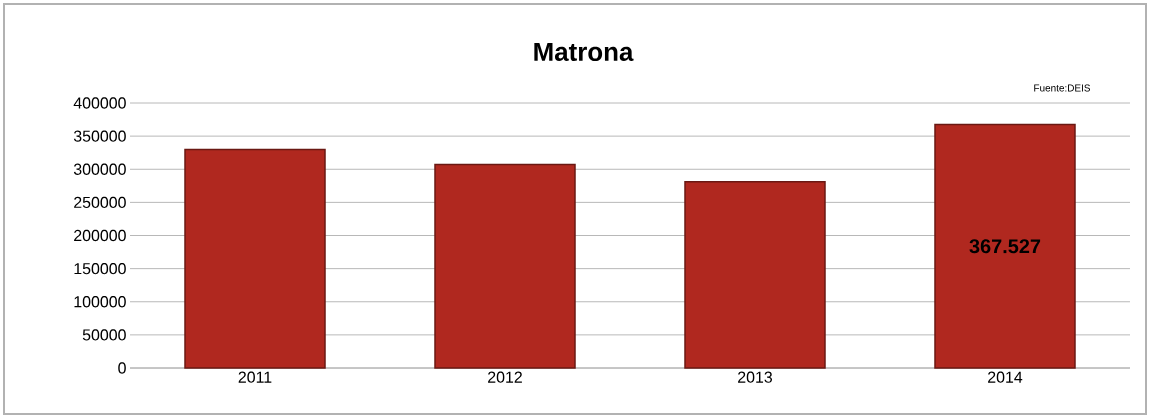  I want to click on y-tick-label: 300000, so click(99, 169).